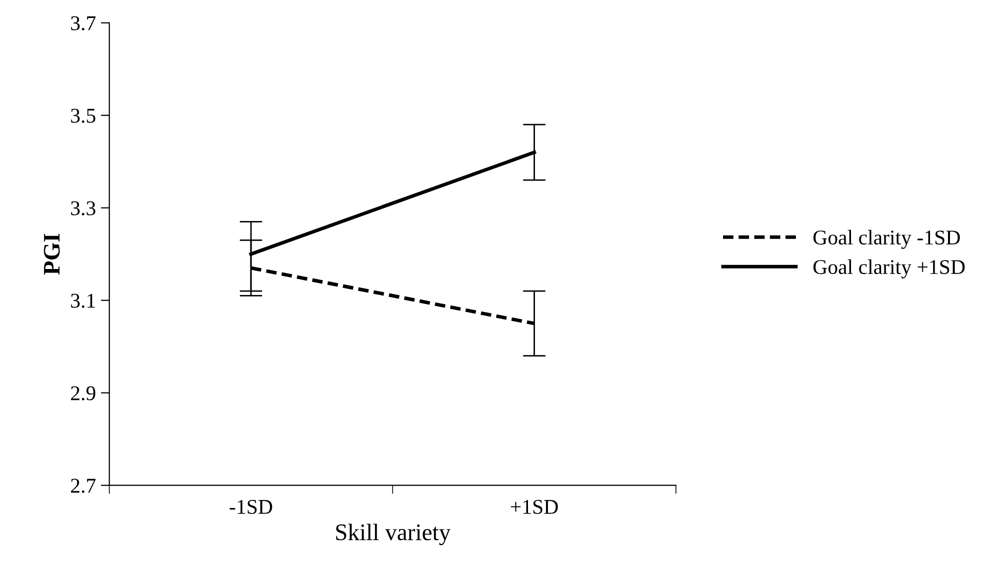 Image resolution: width=994 pixels, height=571 pixels. I want to click on legend-label: Goal clarity -1SD, so click(886, 239).